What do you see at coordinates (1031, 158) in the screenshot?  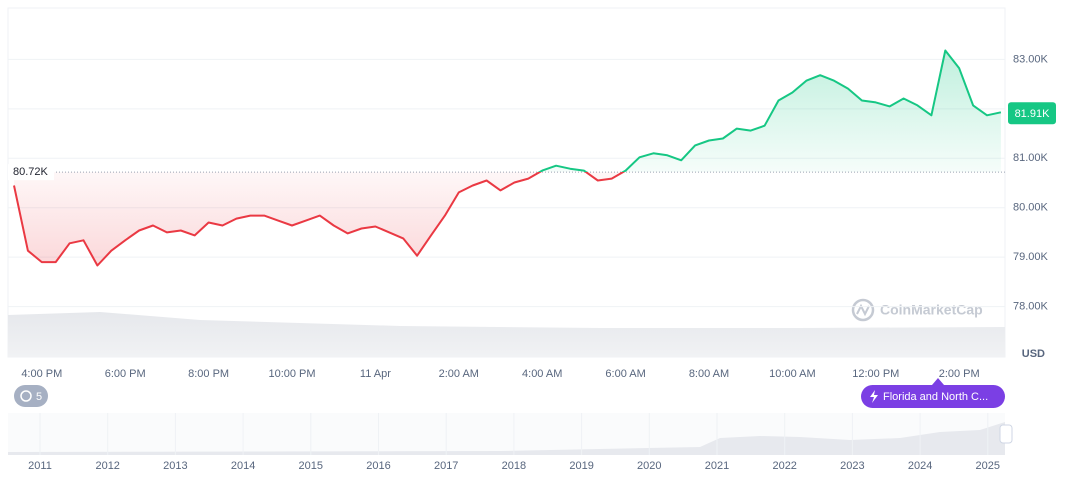 I see `y-tick-label: 81.00K` at bounding box center [1031, 158].